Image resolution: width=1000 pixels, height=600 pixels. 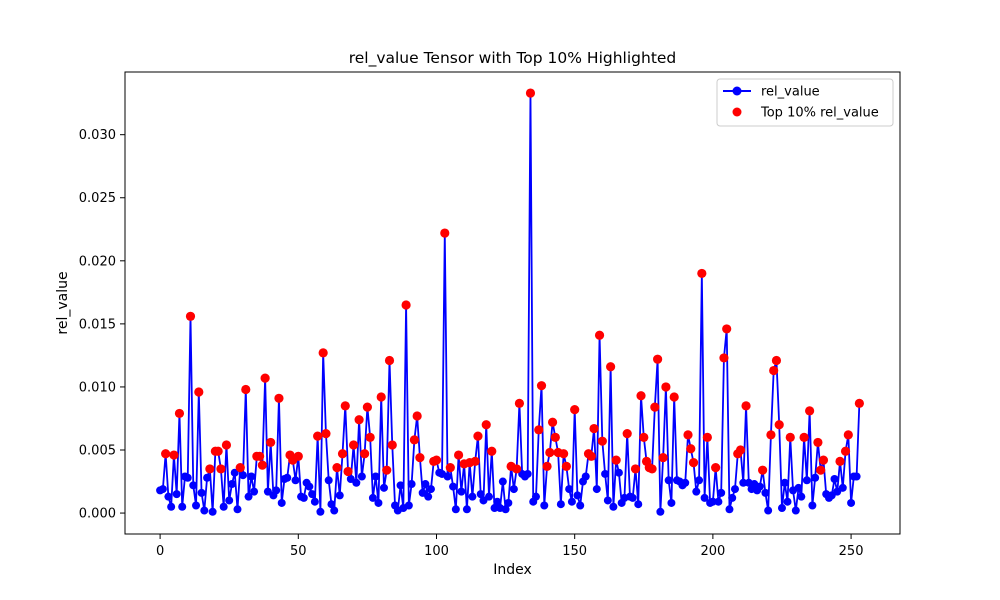 I want to click on x-axis-label: Index, so click(x=512, y=570).